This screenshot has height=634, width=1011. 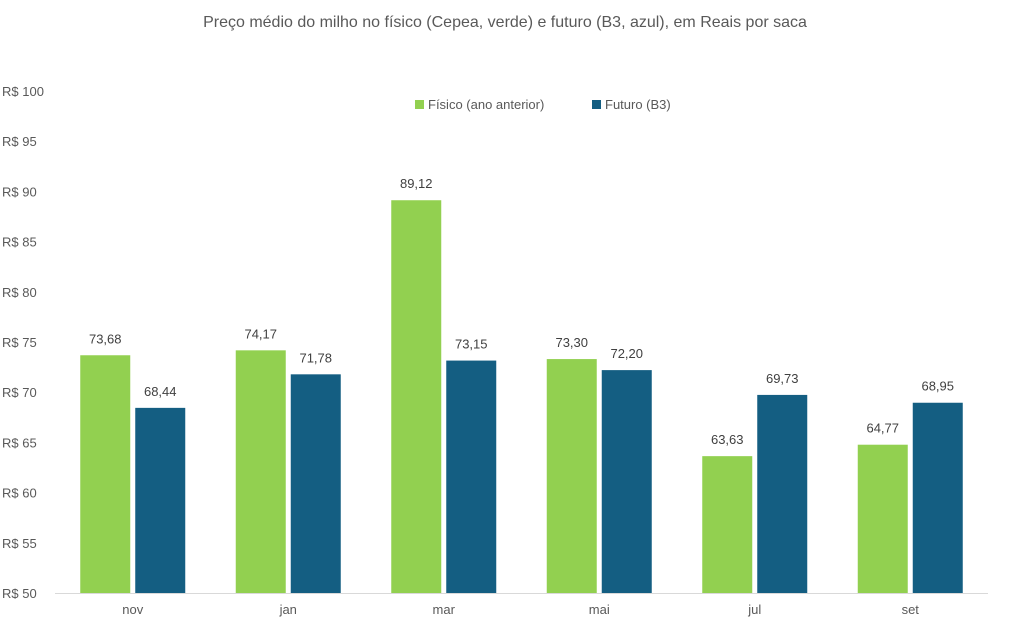 What do you see at coordinates (727, 524) in the screenshot?
I see `bar-fisico-jul` at bounding box center [727, 524].